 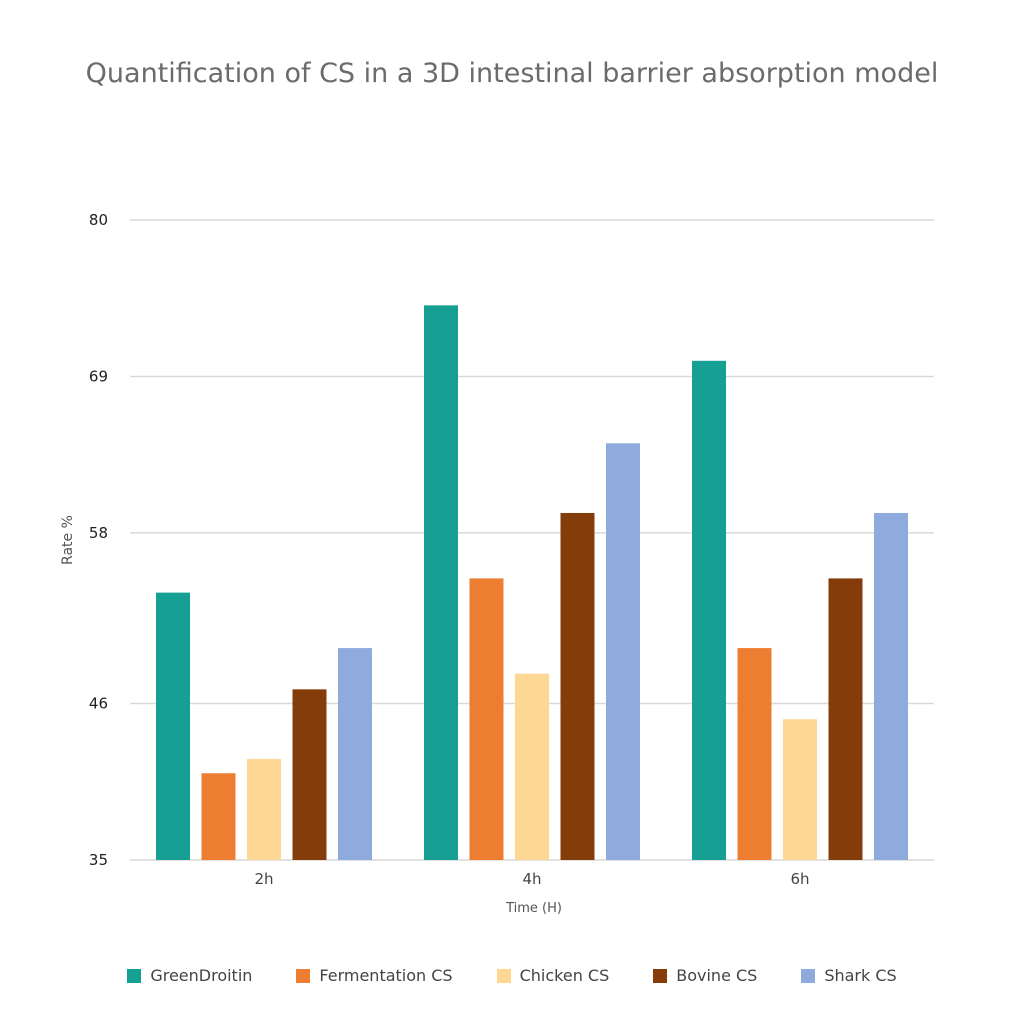 What do you see at coordinates (309, 774) in the screenshot?
I see `bar-bovine-cs-2h` at bounding box center [309, 774].